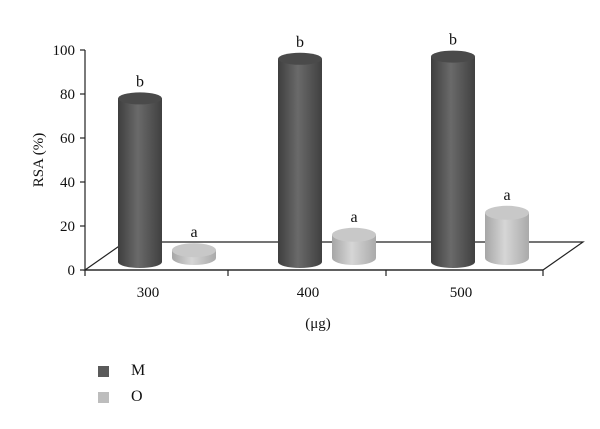 This screenshot has height=429, width=600. Describe the element at coordinates (67, 183) in the screenshot. I see `y-tick-label: 40` at that location.